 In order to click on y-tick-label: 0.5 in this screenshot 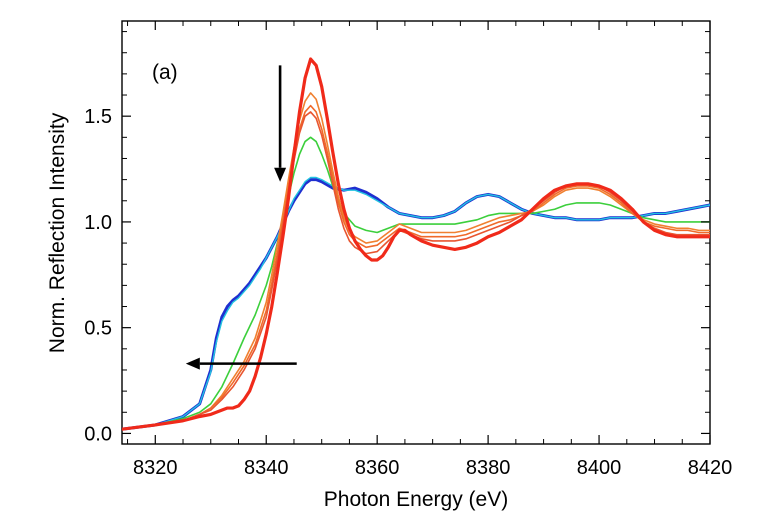, I will do `click(98, 329)`.